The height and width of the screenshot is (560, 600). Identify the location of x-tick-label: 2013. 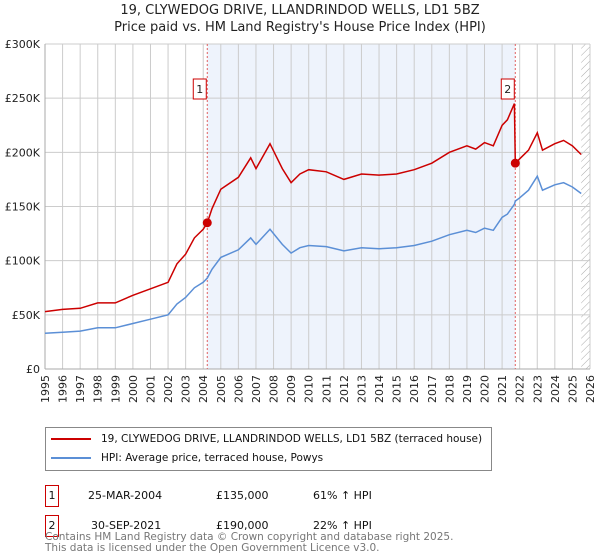
(361, 389).